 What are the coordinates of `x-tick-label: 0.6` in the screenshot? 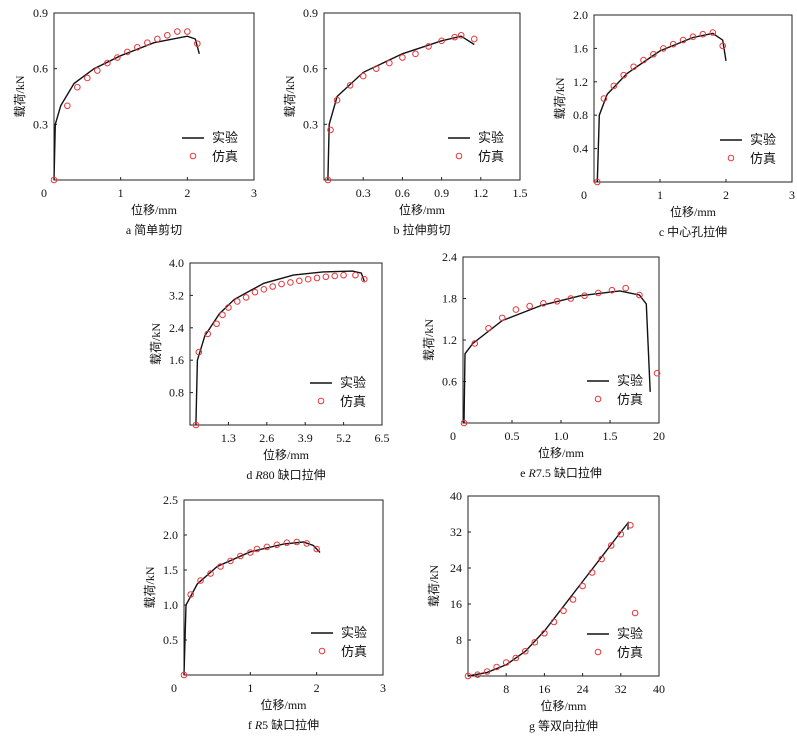 It's located at (402, 193).